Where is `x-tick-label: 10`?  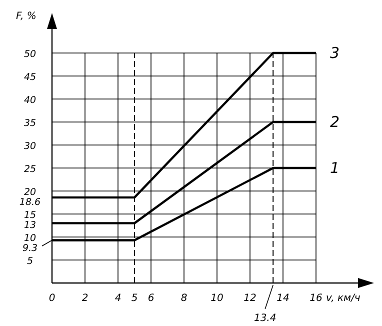 x-tick-label: 10 is located at coordinates (217, 298).